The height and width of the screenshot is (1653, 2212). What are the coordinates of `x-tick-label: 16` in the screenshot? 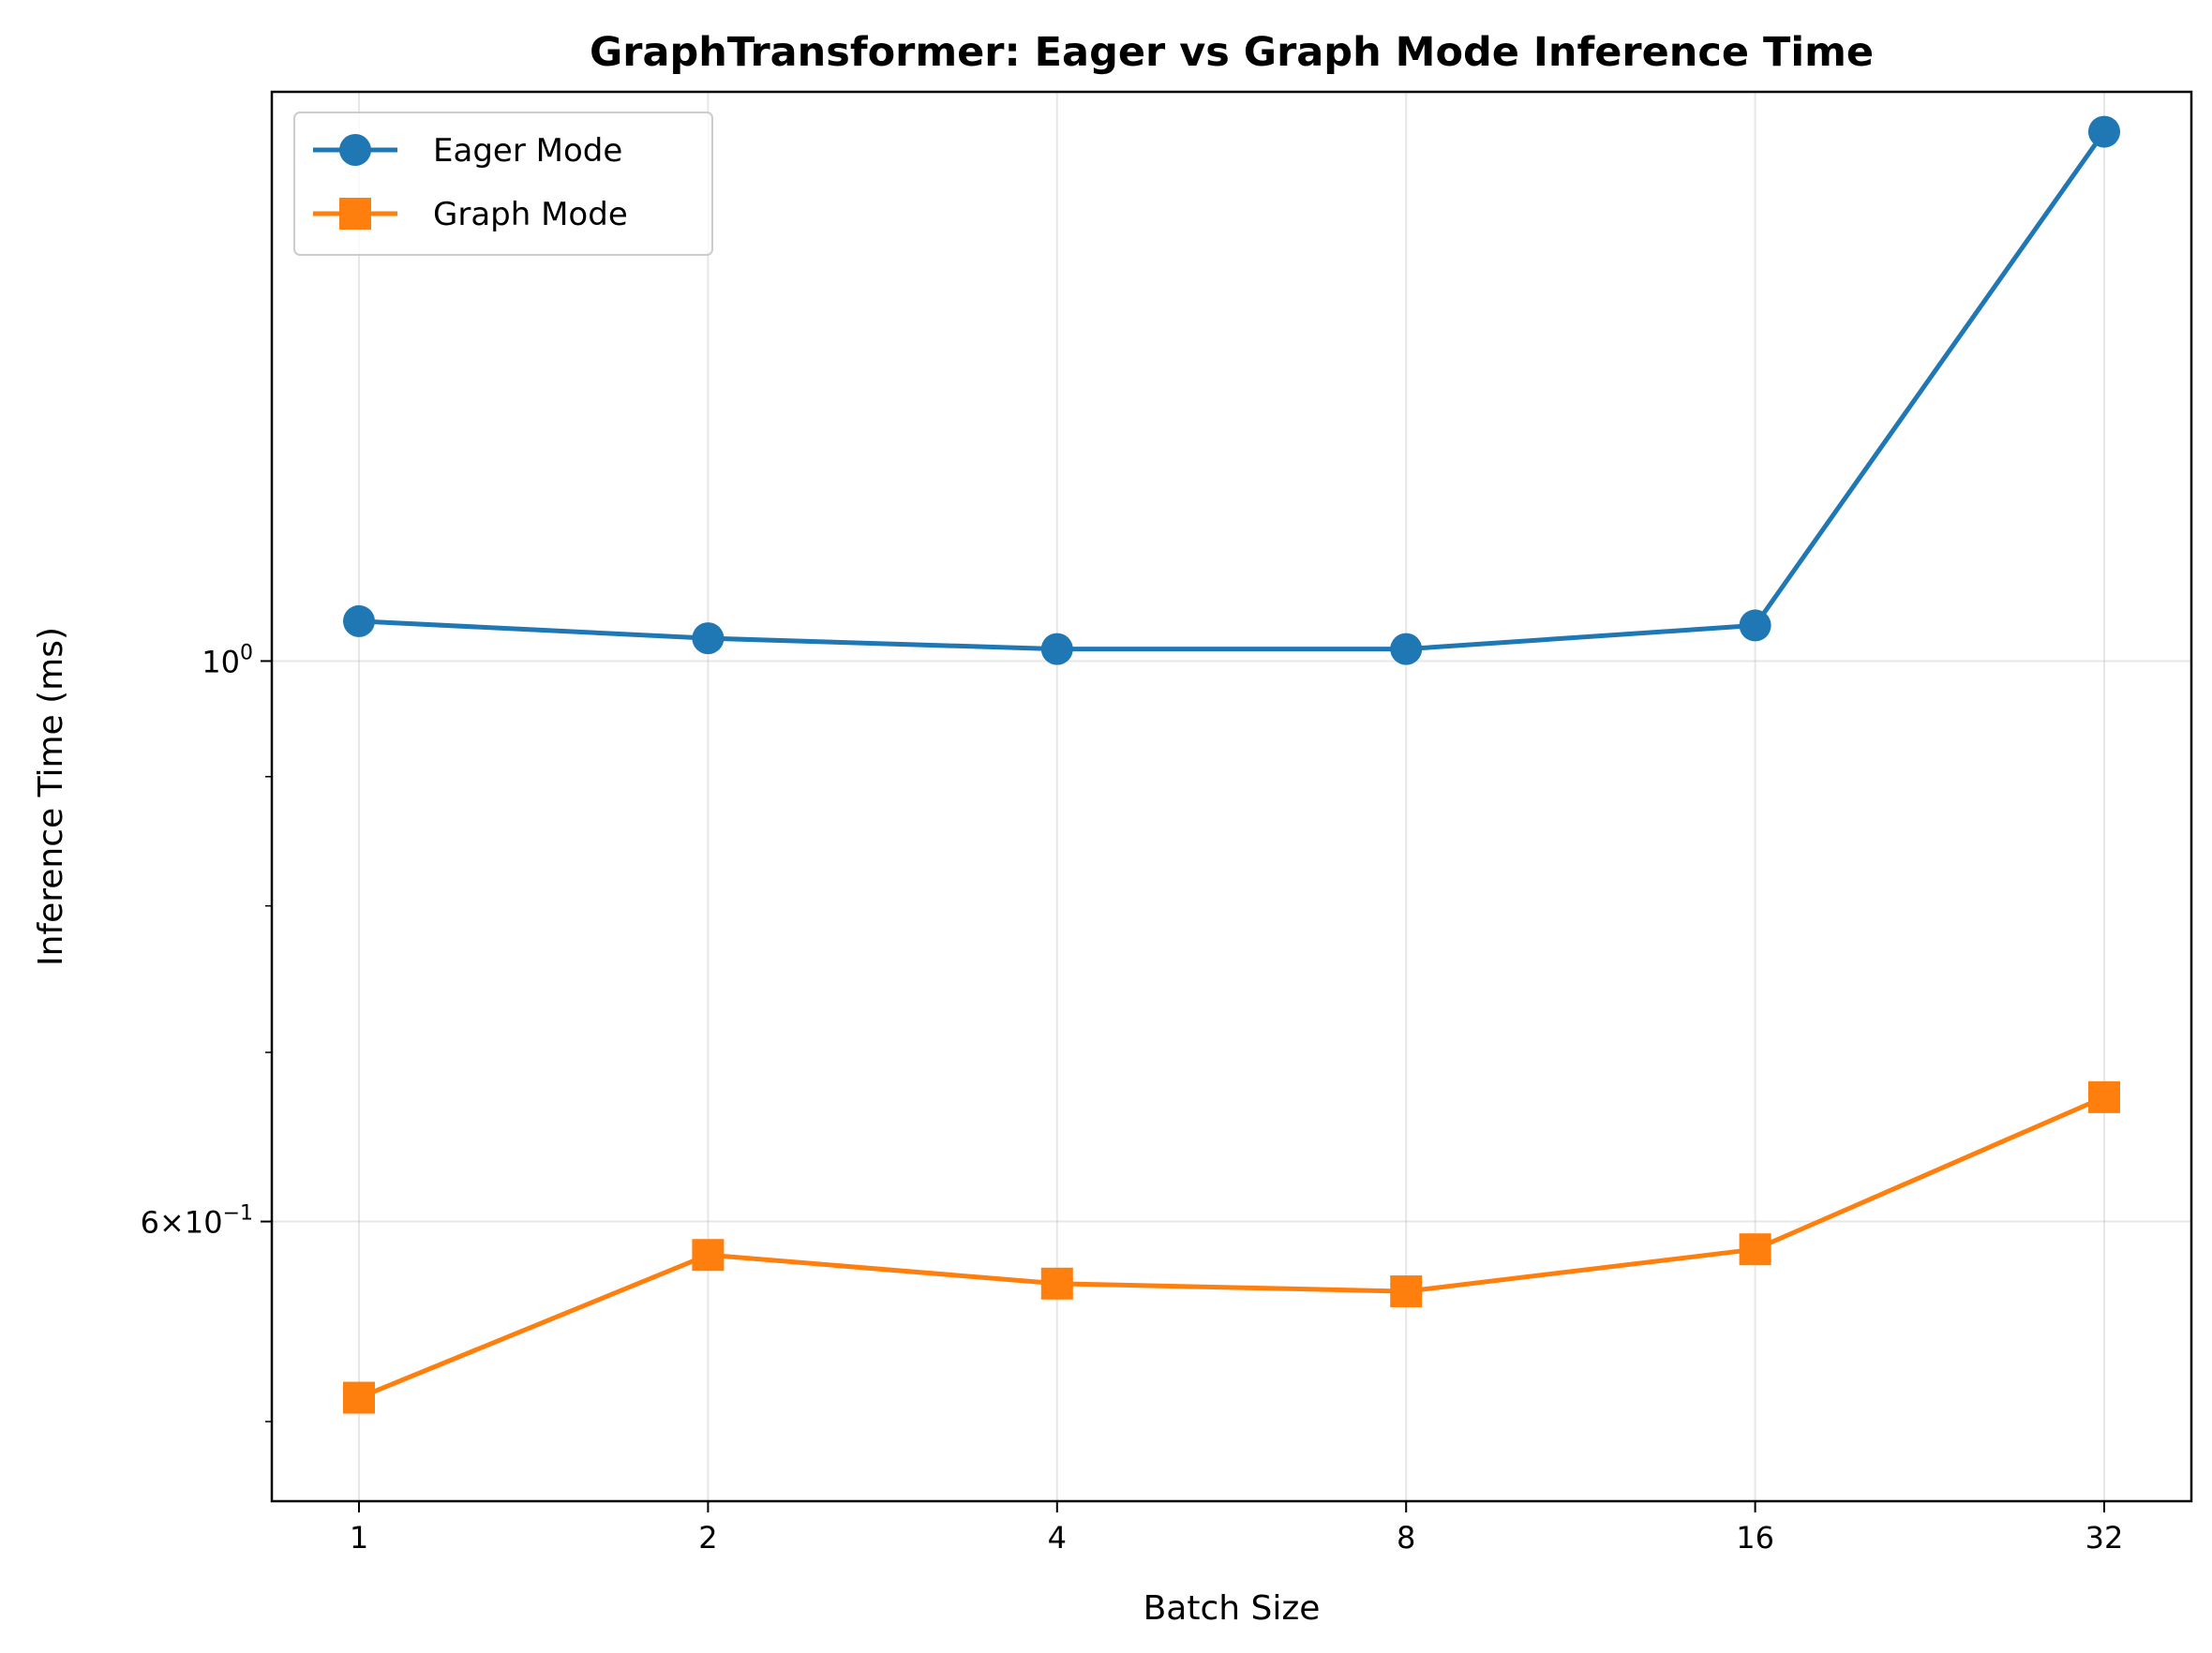 It's located at (1755, 1538).